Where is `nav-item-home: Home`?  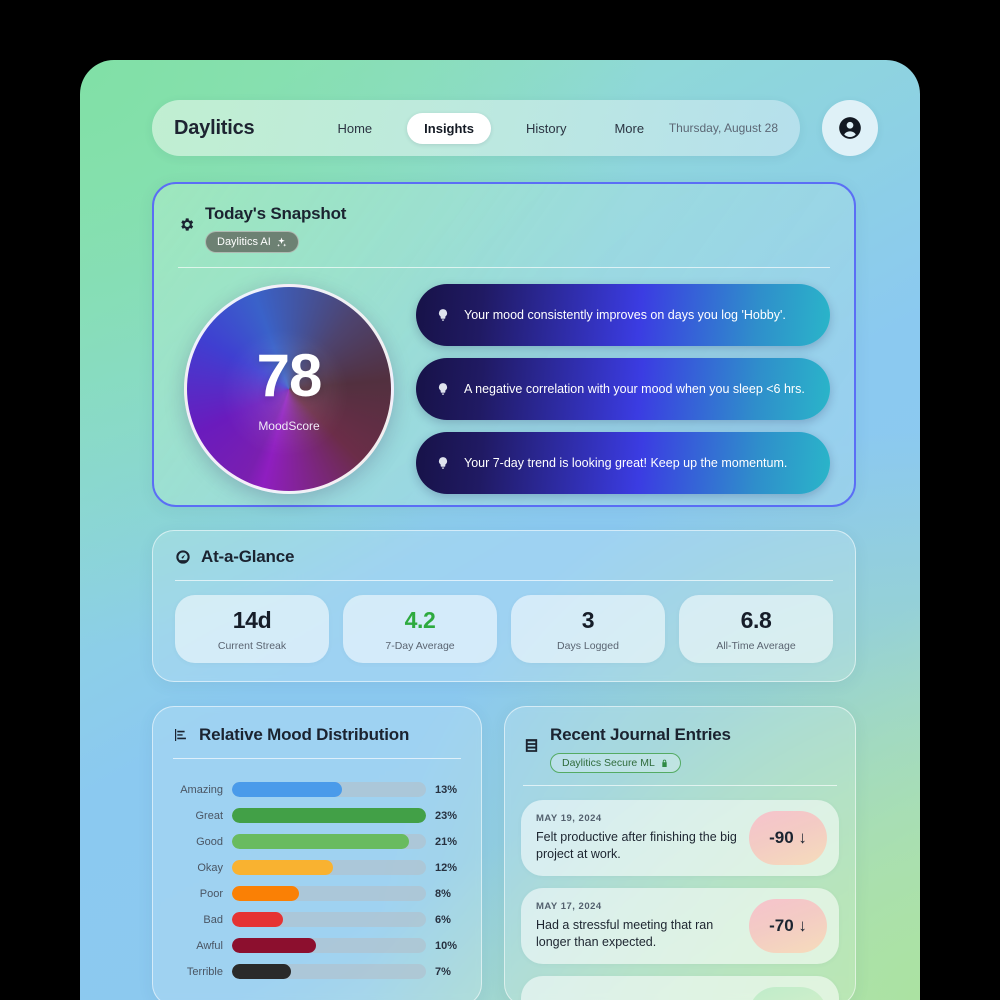 nav-item-home: Home is located at coordinates (355, 128).